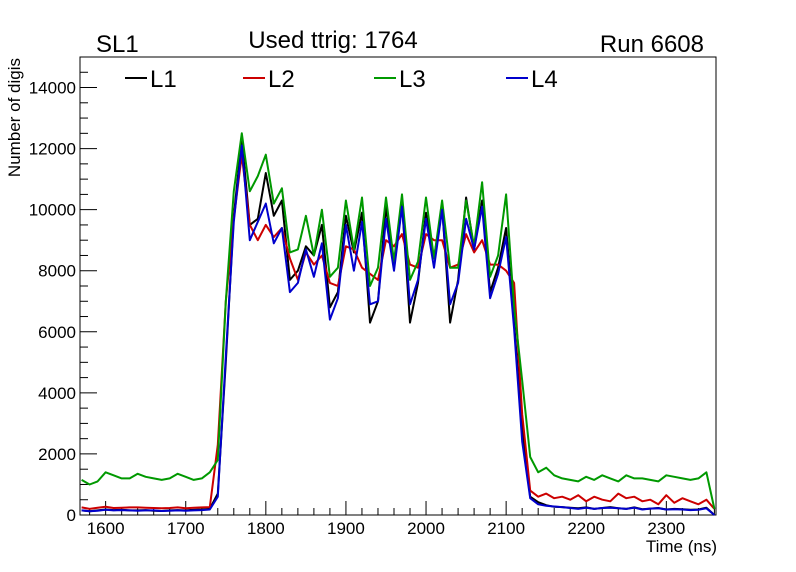 This screenshot has width=796, height=572. I want to click on x-tick-label: 1600, so click(106, 528).